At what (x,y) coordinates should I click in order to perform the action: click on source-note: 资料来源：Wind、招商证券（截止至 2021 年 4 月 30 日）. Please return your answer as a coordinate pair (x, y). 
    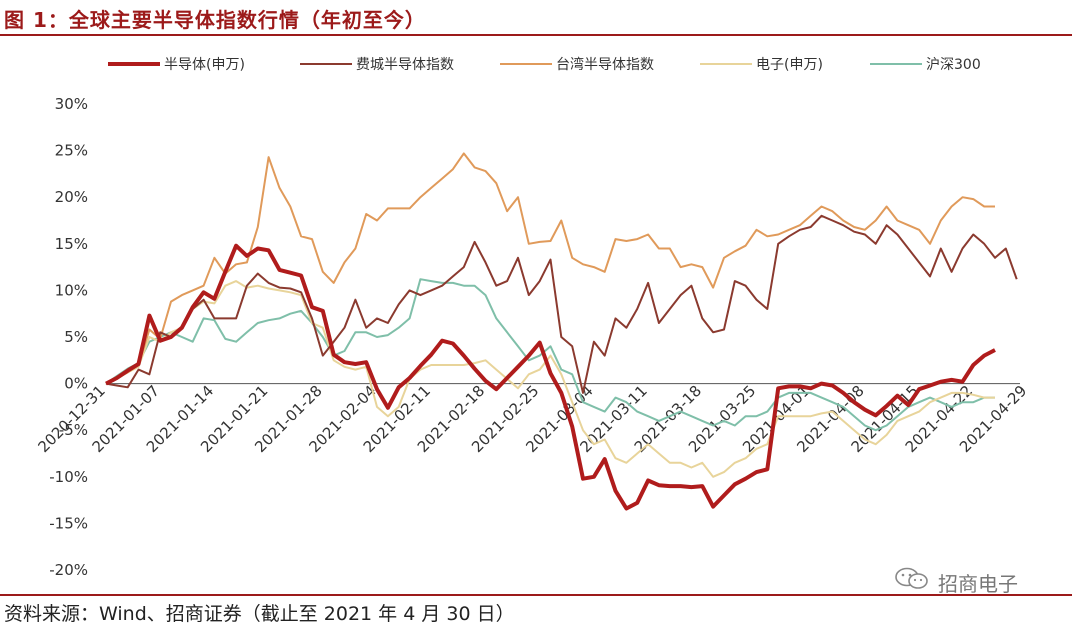
    Looking at the image, I should click on (259, 614).